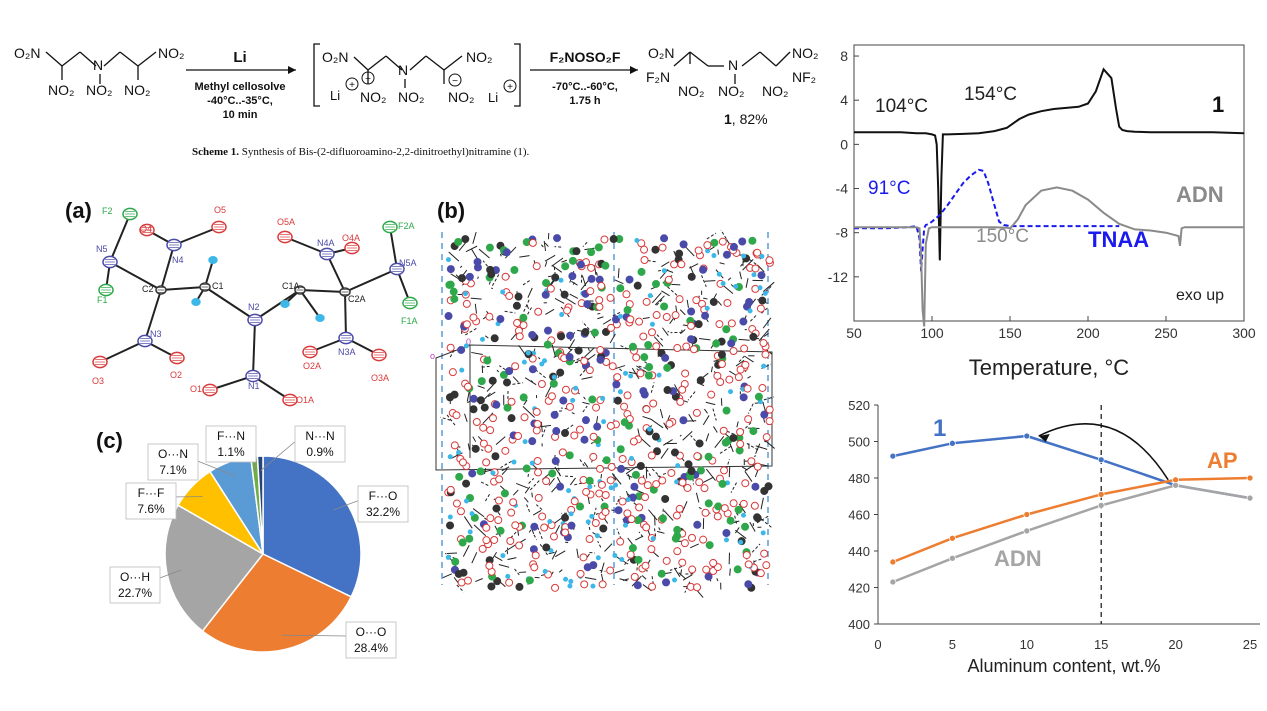  I want to click on reactant-no2: NO₂, so click(137, 90).